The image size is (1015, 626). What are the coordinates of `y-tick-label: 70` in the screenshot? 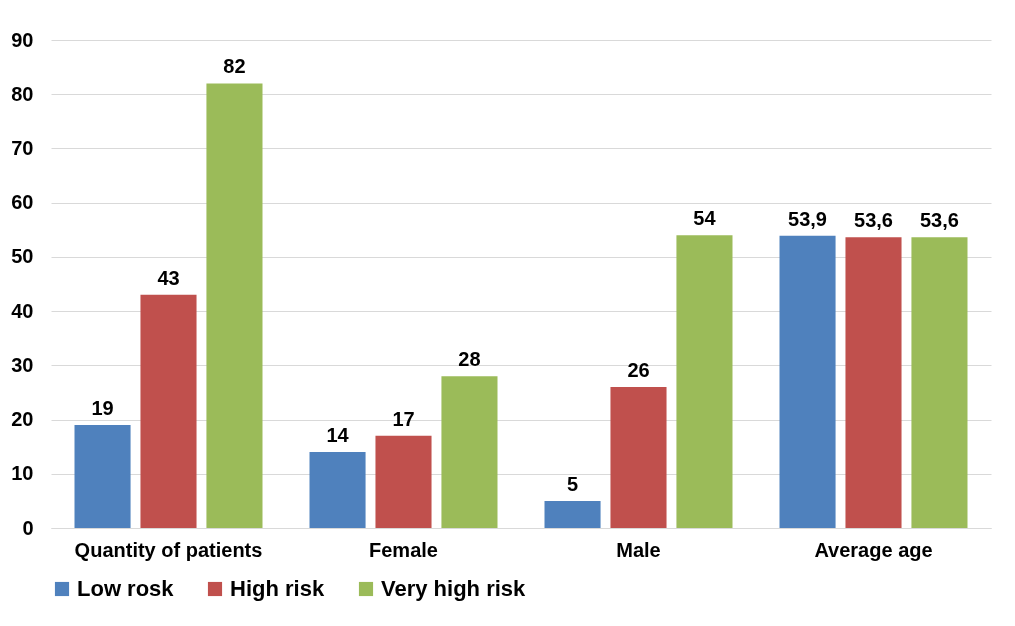 It's located at (22, 147).